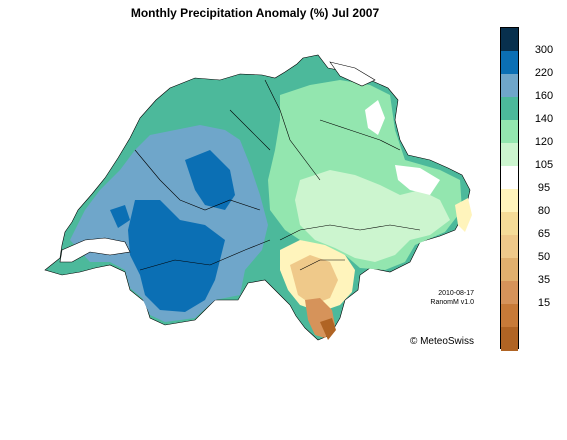  What do you see at coordinates (441, 341) in the screenshot?
I see `map-credit: © MeteoSwiss` at bounding box center [441, 341].